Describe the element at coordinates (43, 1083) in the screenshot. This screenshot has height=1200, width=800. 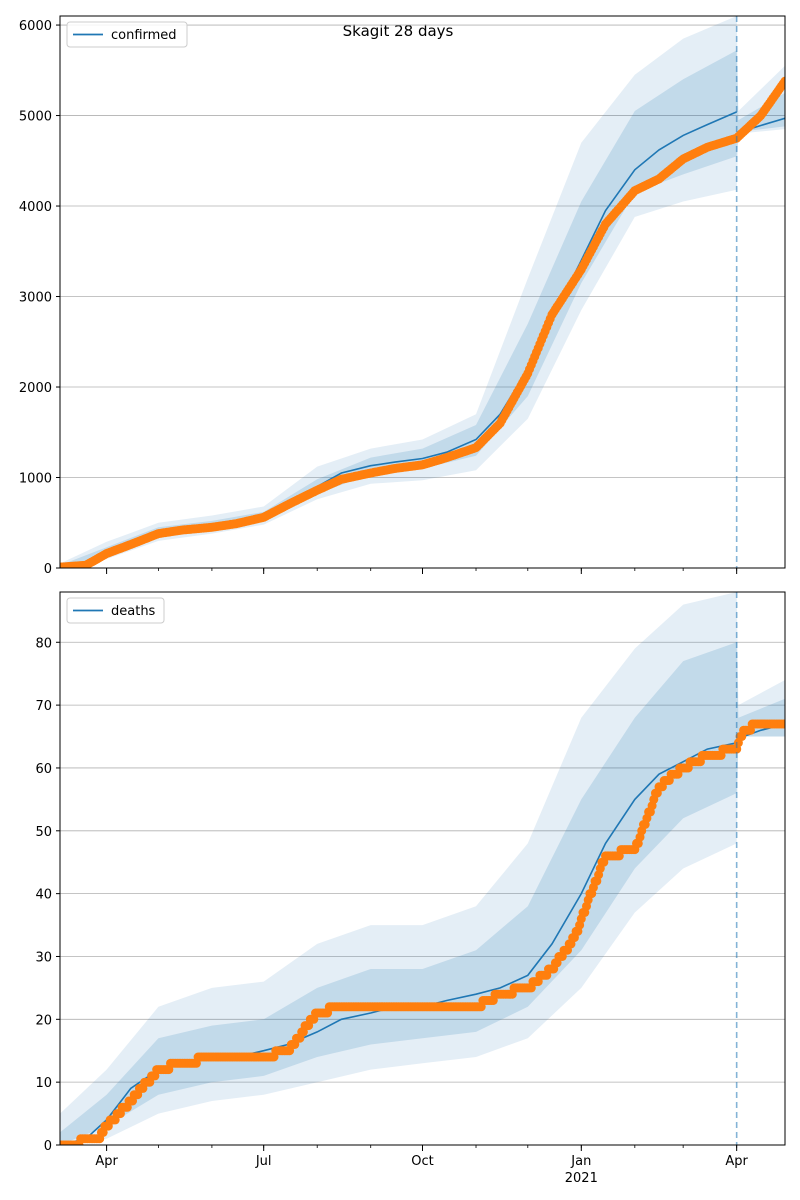
I see `y-tick-label: 10` at that location.